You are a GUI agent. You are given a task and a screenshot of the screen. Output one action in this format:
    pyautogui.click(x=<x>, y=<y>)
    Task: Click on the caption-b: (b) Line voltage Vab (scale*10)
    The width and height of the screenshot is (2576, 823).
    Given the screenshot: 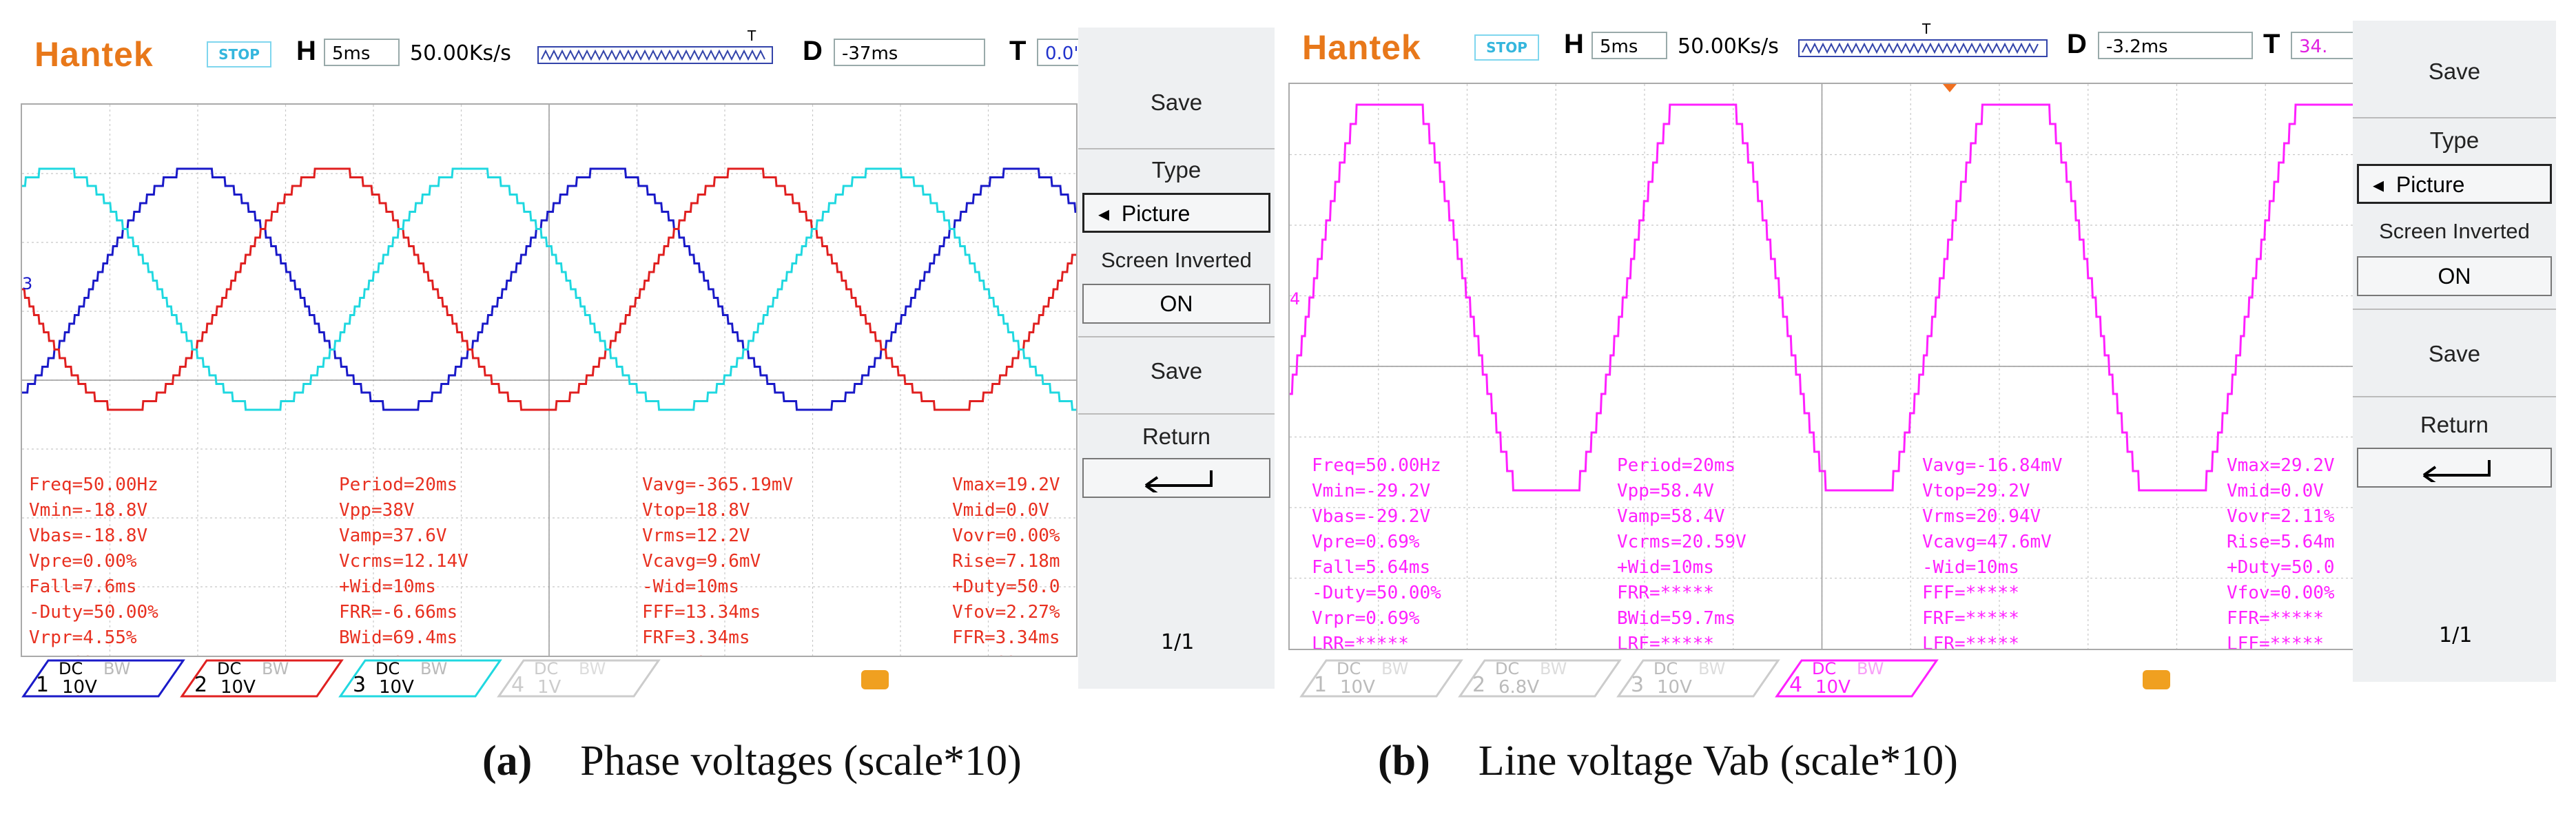 What is the action you would take?
    pyautogui.click(x=1668, y=761)
    